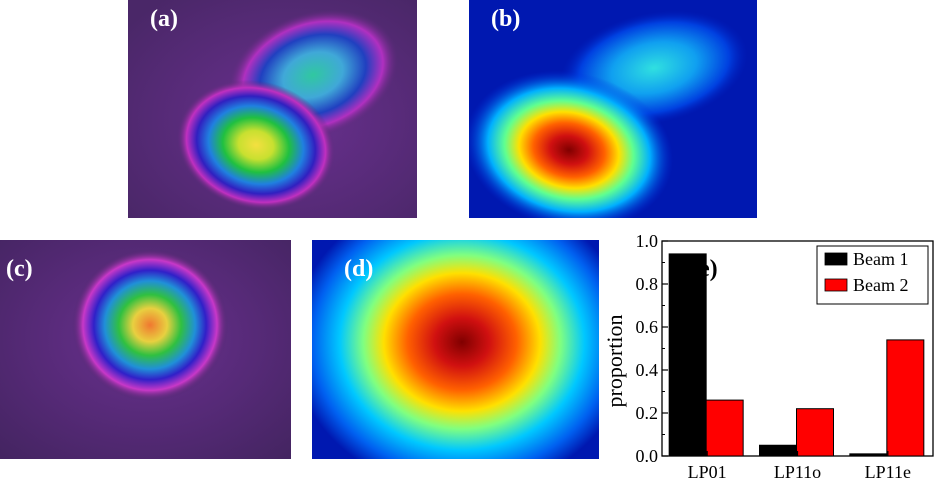  I want to click on panel-label-a: (a), so click(164, 19).